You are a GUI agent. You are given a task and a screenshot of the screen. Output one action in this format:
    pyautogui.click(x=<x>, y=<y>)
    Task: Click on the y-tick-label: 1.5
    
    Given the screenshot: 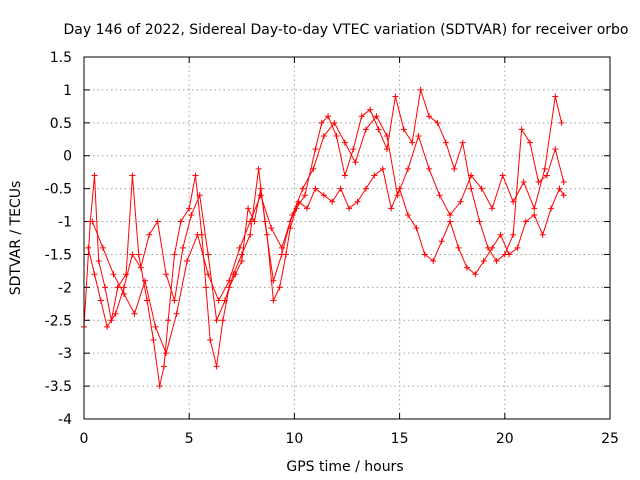 What is the action you would take?
    pyautogui.click(x=61, y=58)
    